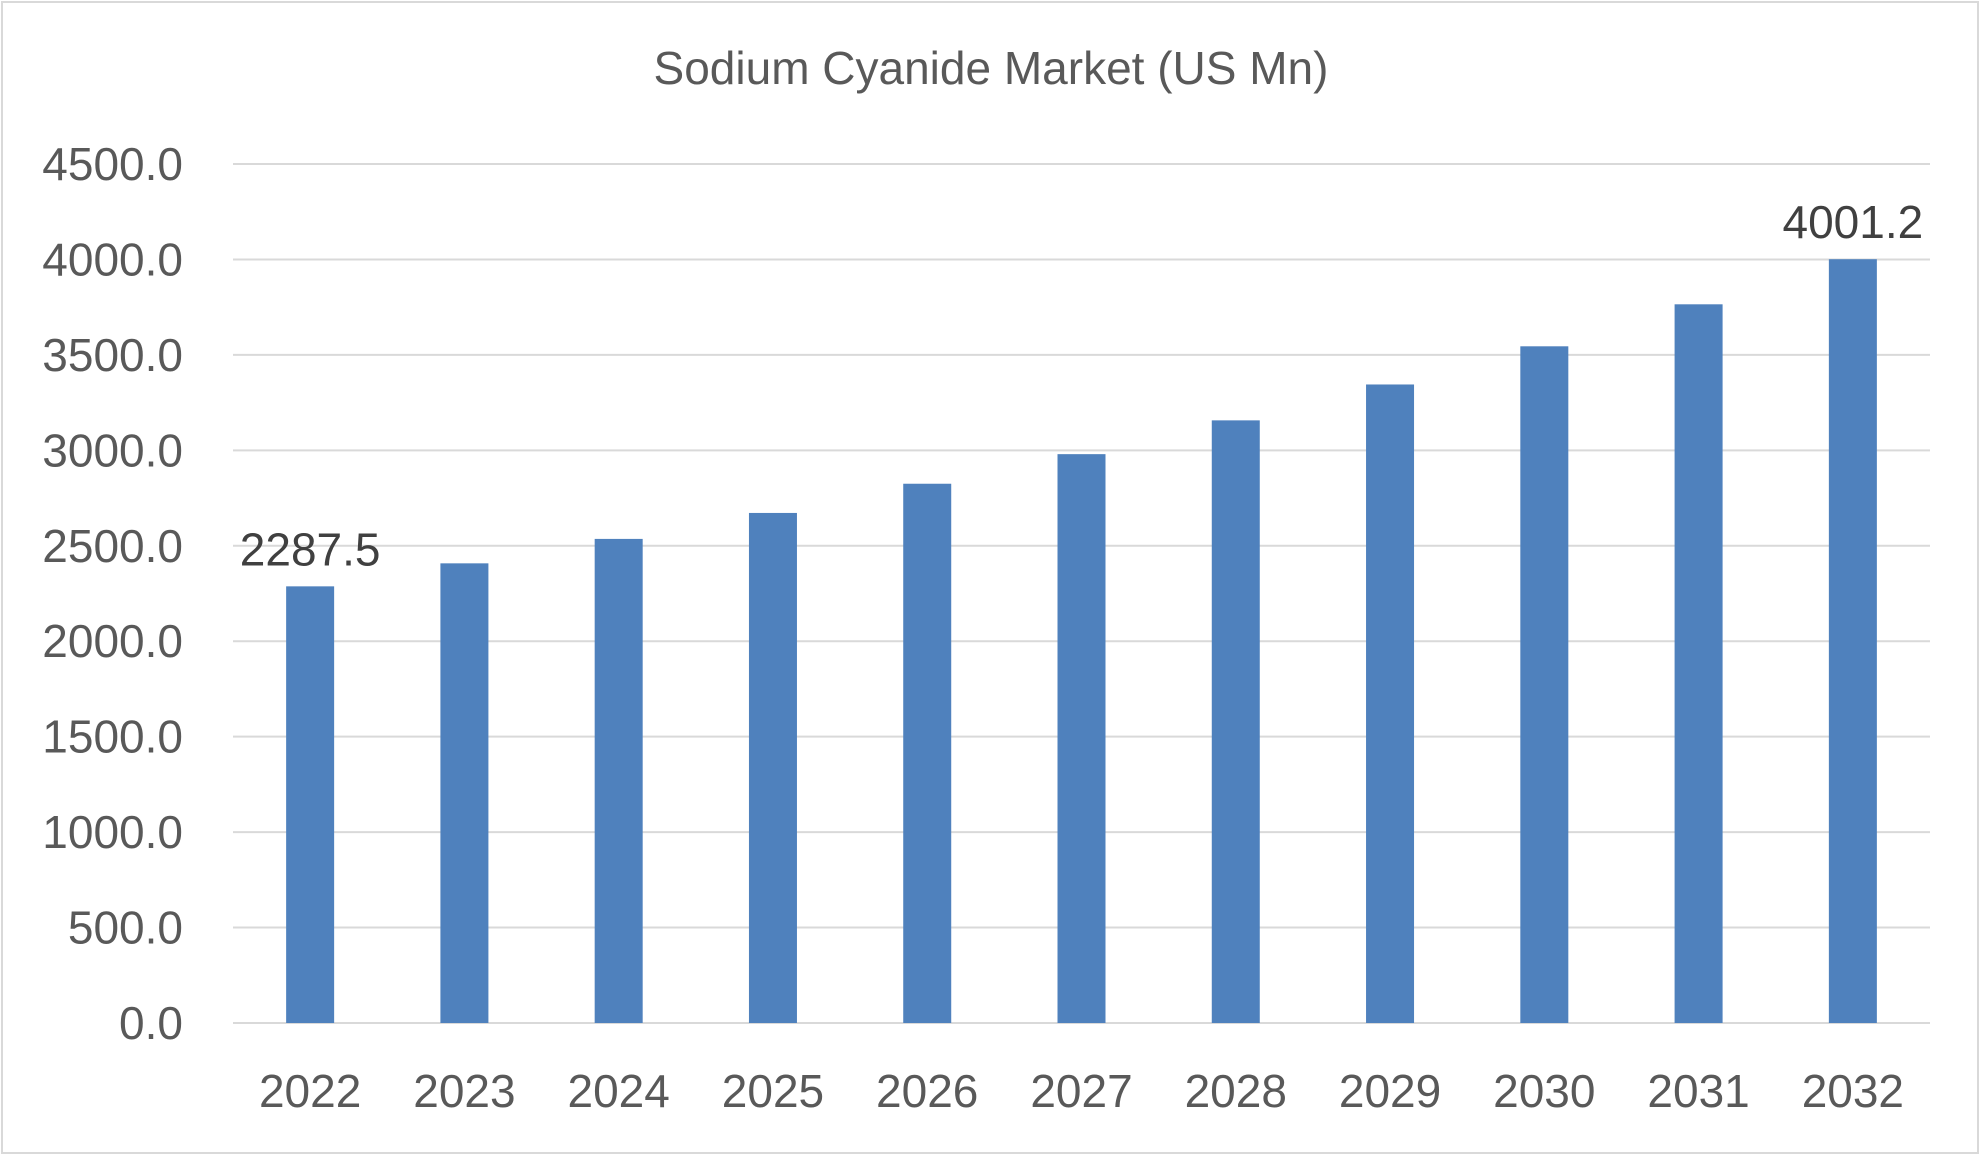  What do you see at coordinates (112, 259) in the screenshot?
I see `y-tick-label: 4000.0` at bounding box center [112, 259].